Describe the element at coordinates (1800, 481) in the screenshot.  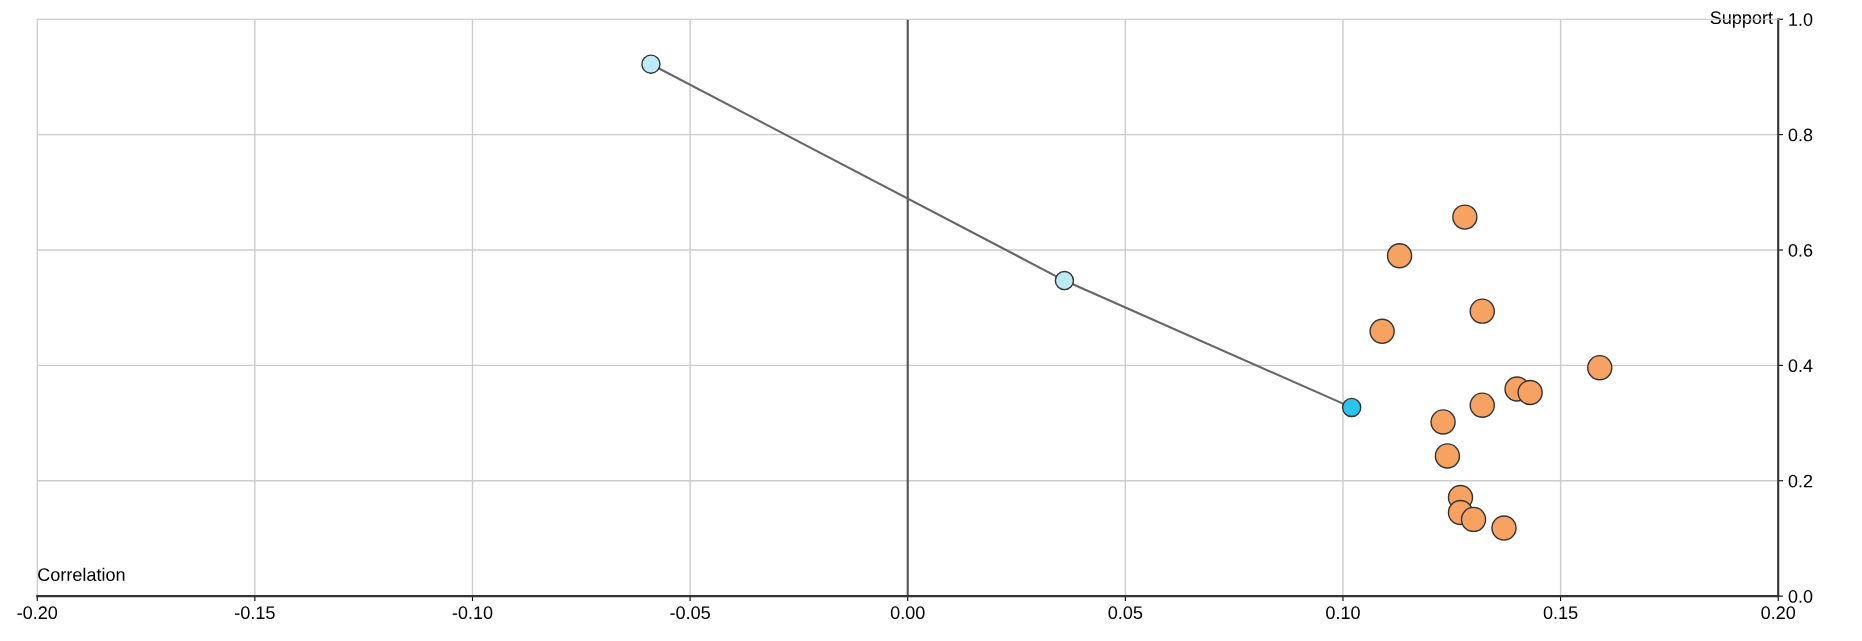
I see `y-tick-label: 0.2` at that location.